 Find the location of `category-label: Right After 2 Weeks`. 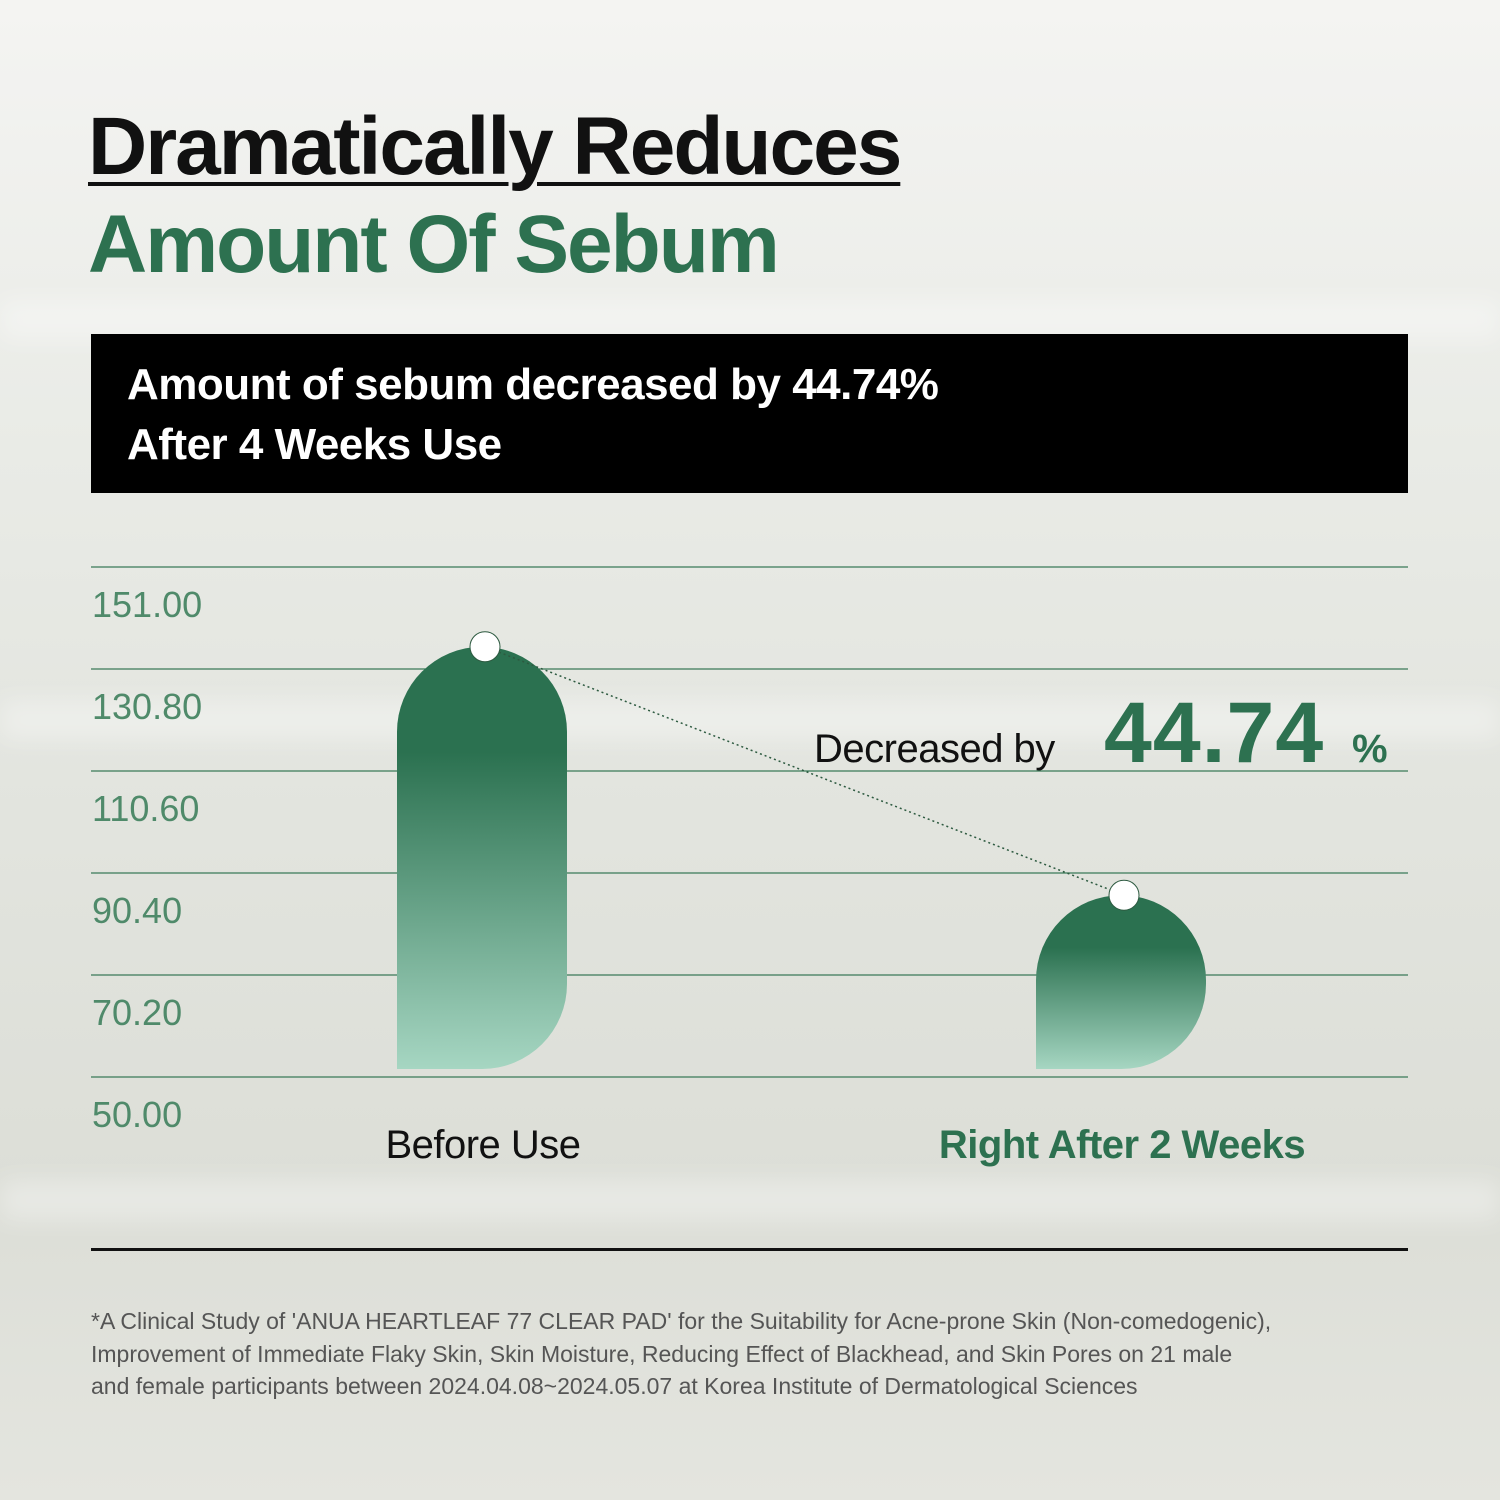

category-label: Right After 2 Weeks is located at coordinates (1122, 1145).